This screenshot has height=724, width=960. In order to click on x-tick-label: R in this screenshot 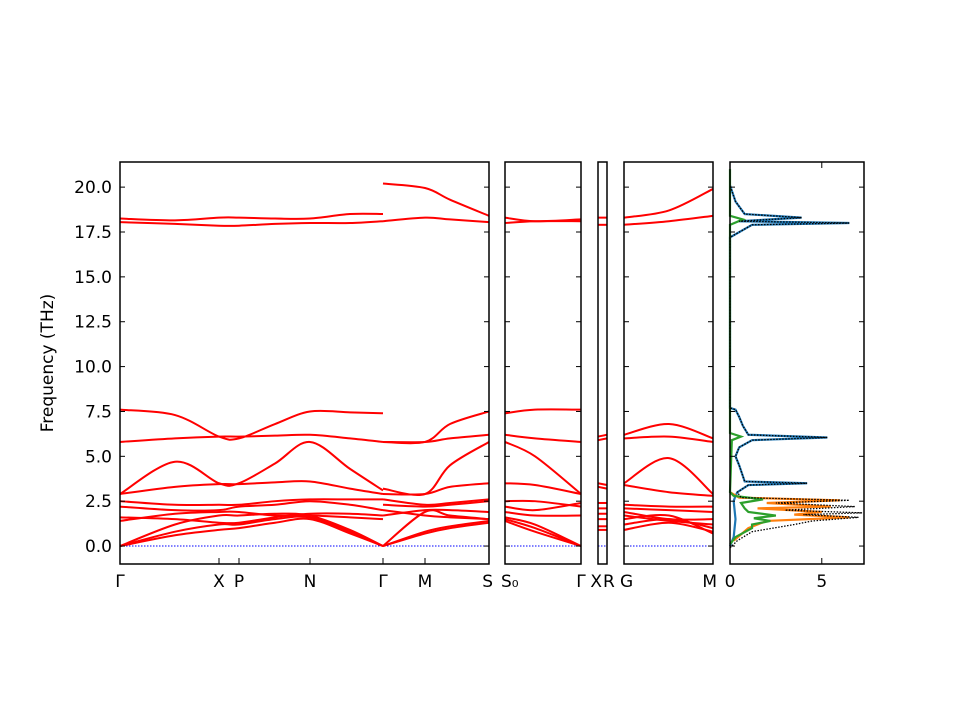, I will do `click(609, 582)`.